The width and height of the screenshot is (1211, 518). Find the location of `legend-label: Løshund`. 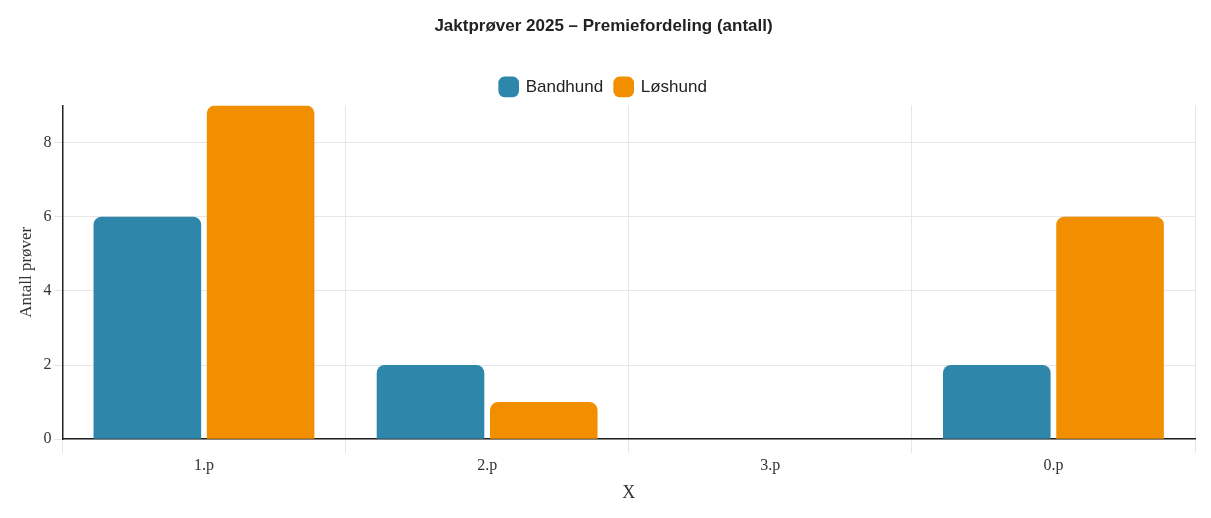

legend-label: Løshund is located at coordinates (673, 86).